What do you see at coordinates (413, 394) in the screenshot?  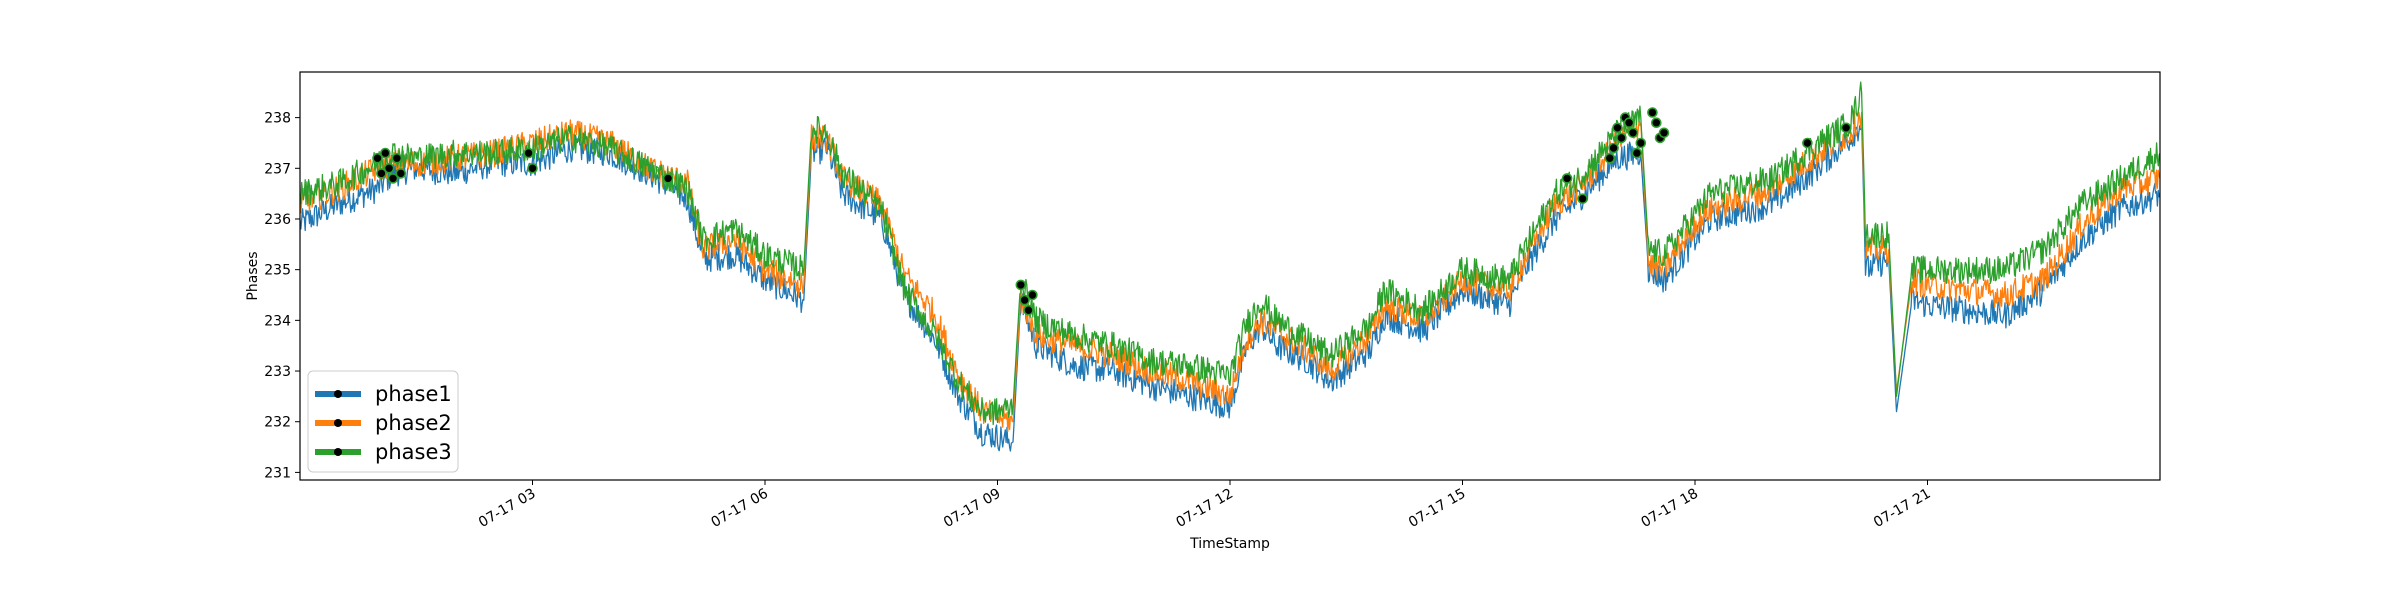 I see `legend-label-phase1: phase1` at bounding box center [413, 394].